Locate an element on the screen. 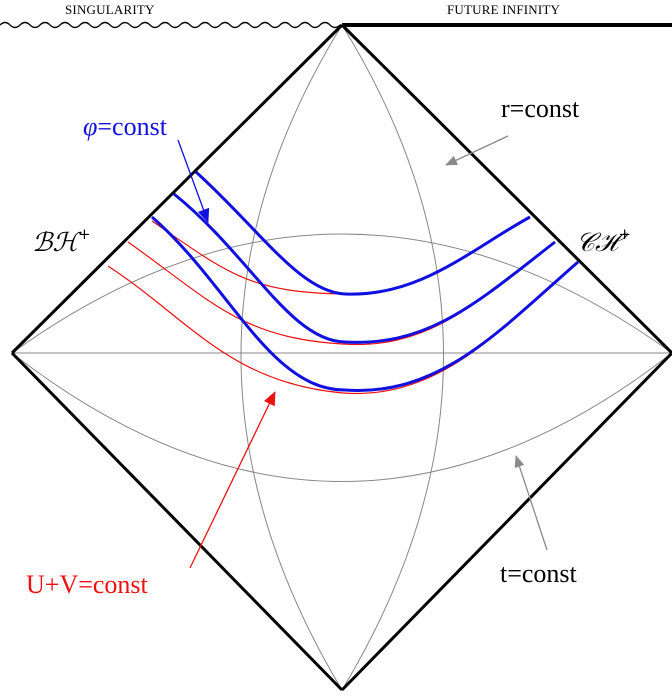  future-infinity-label: FUTURE INFINITY is located at coordinates (504, 9).